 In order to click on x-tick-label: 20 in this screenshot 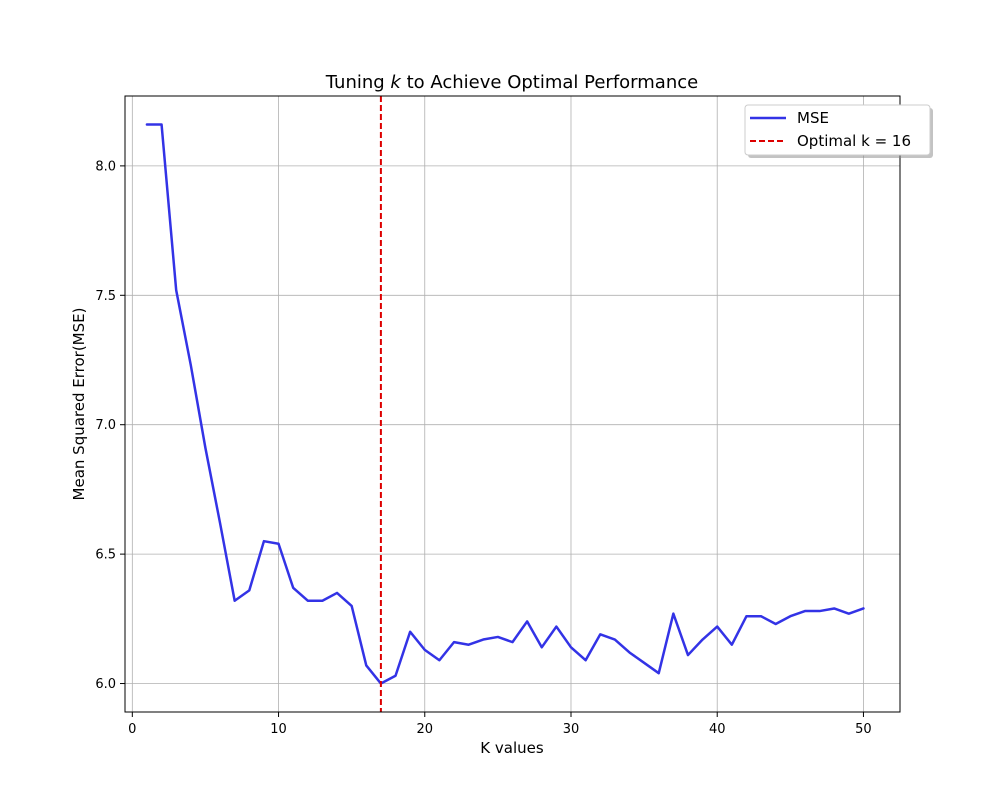, I will do `click(424, 729)`.